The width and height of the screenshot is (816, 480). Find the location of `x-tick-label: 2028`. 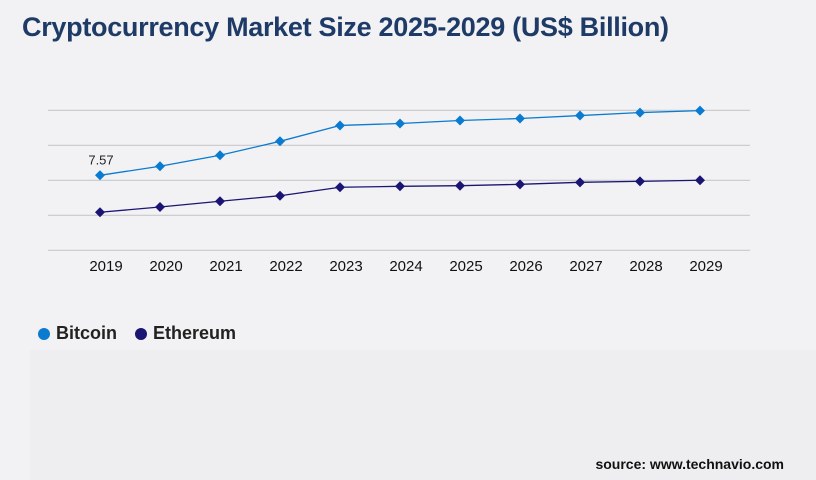

x-tick-label: 2028 is located at coordinates (645, 266).